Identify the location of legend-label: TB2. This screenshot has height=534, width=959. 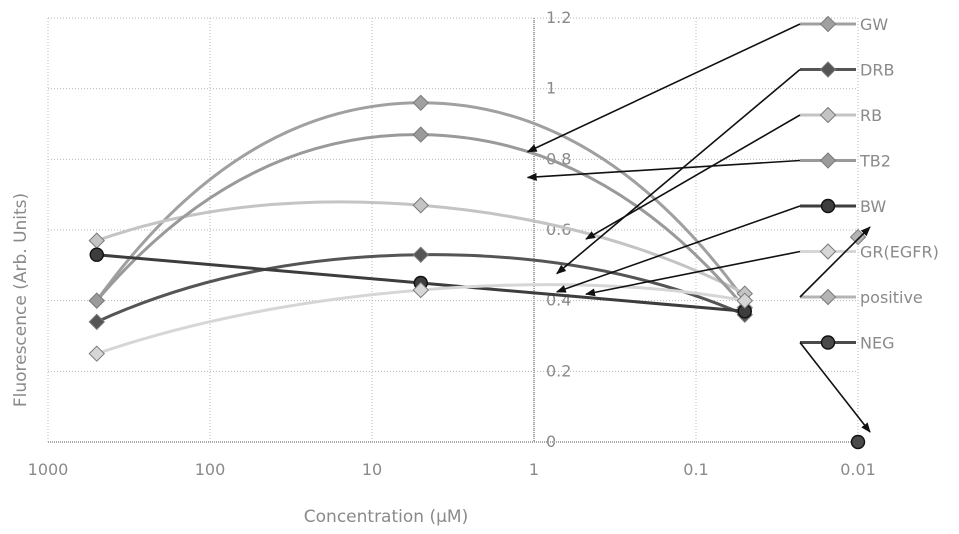
(875, 161).